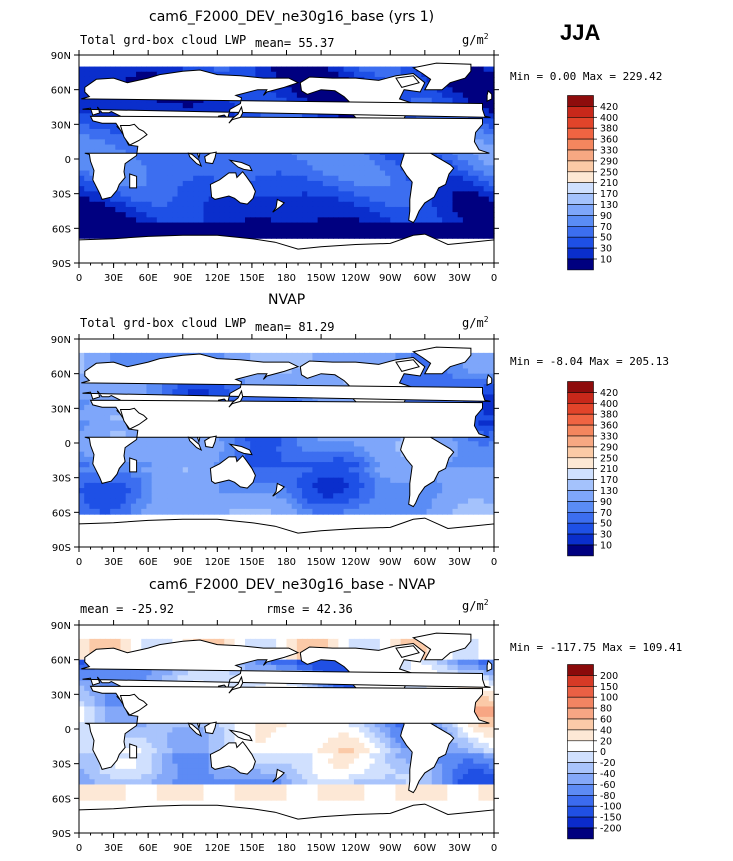  Describe the element at coordinates (606, 709) in the screenshot. I see `colorbar-label: 80` at that location.